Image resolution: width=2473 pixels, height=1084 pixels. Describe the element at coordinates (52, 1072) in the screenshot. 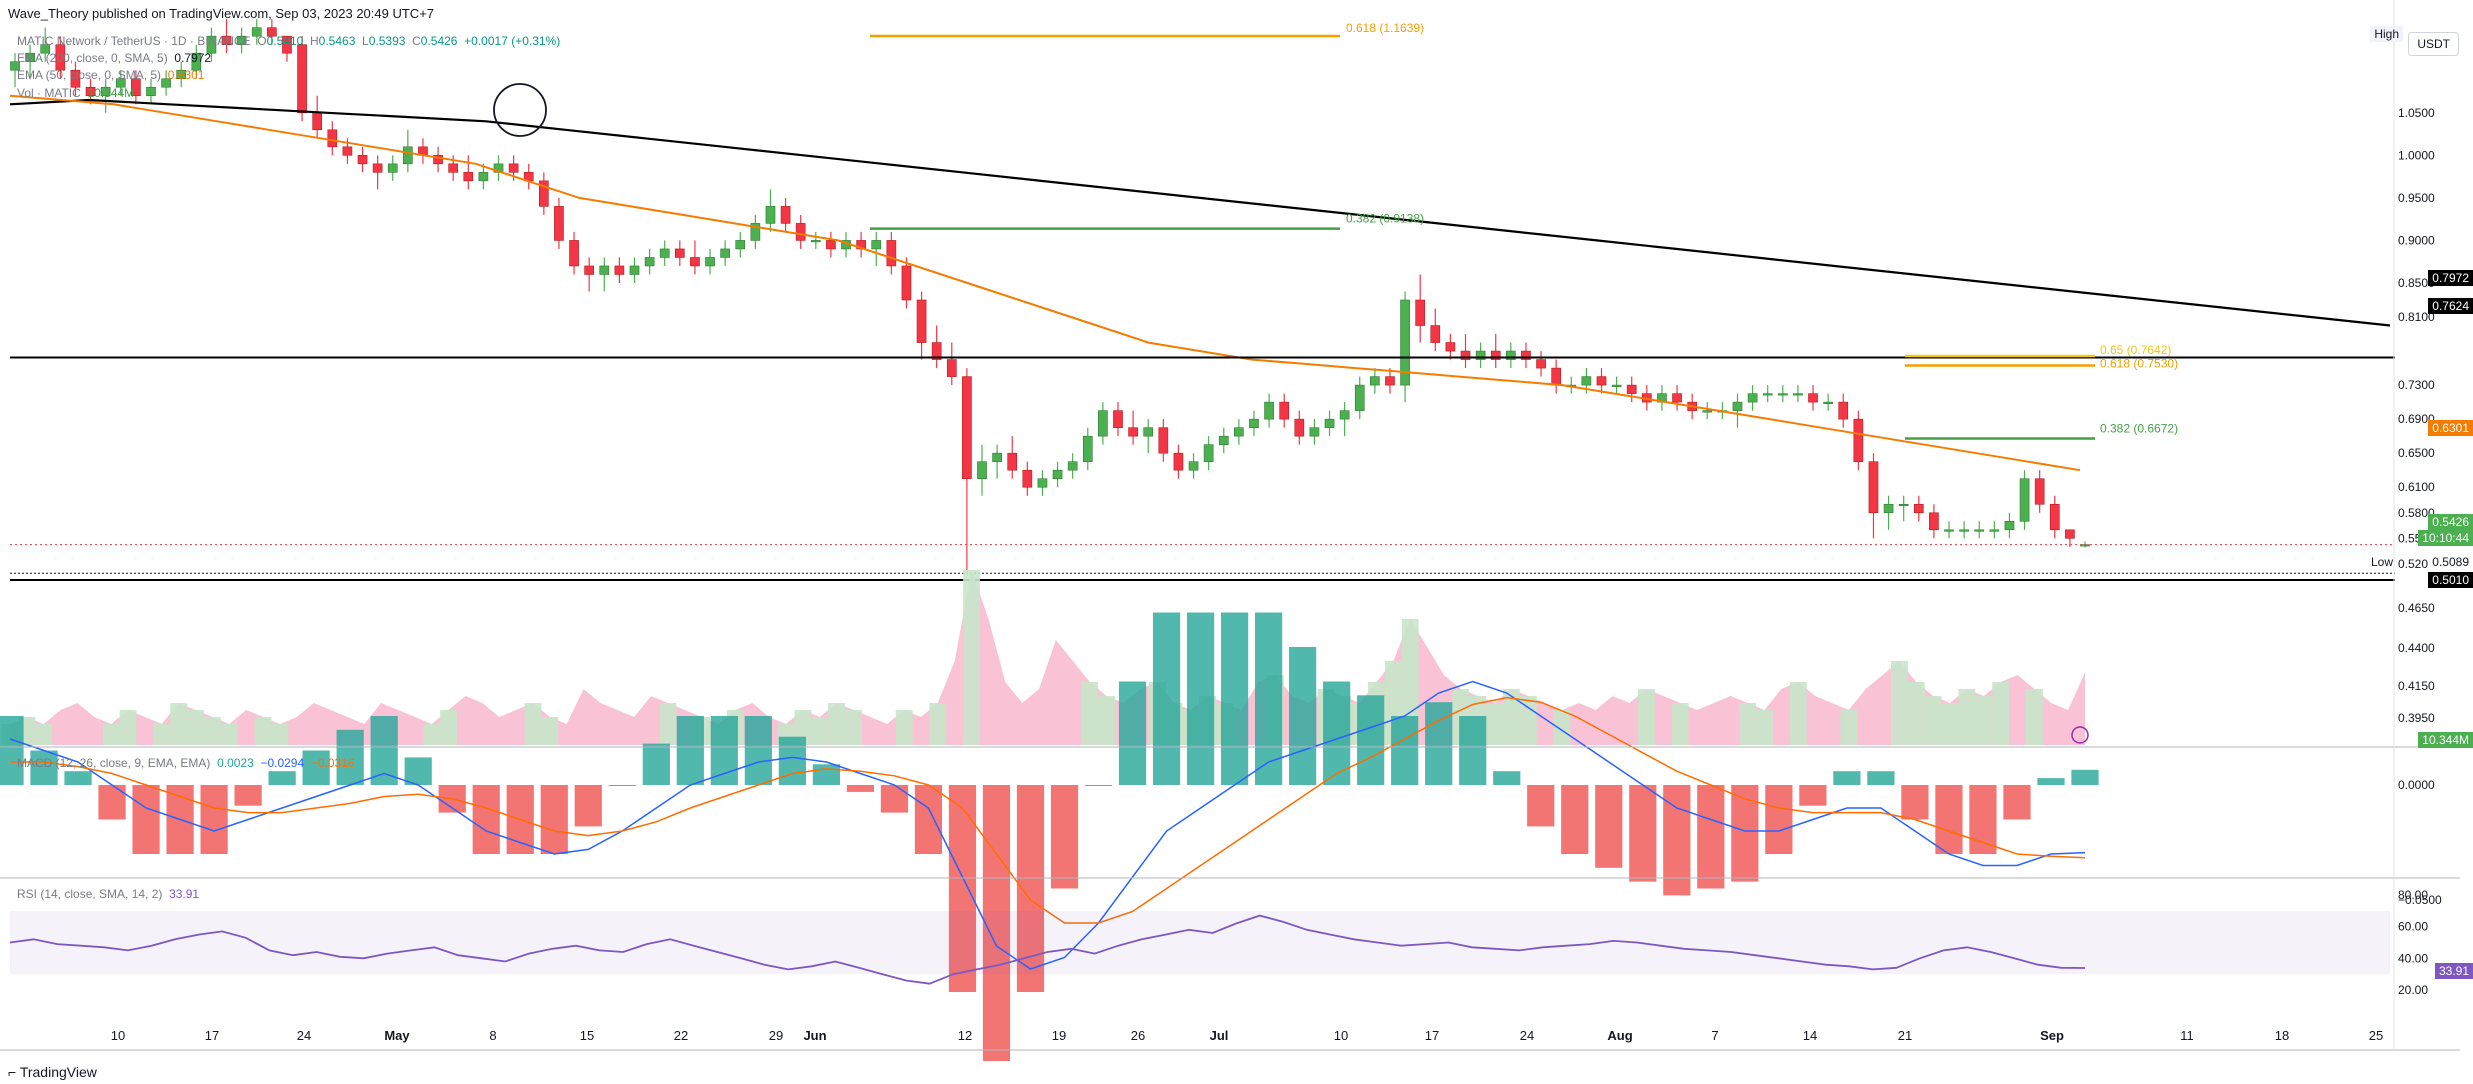

I see `tradingview-brand: ⌐ TradingView` at that location.